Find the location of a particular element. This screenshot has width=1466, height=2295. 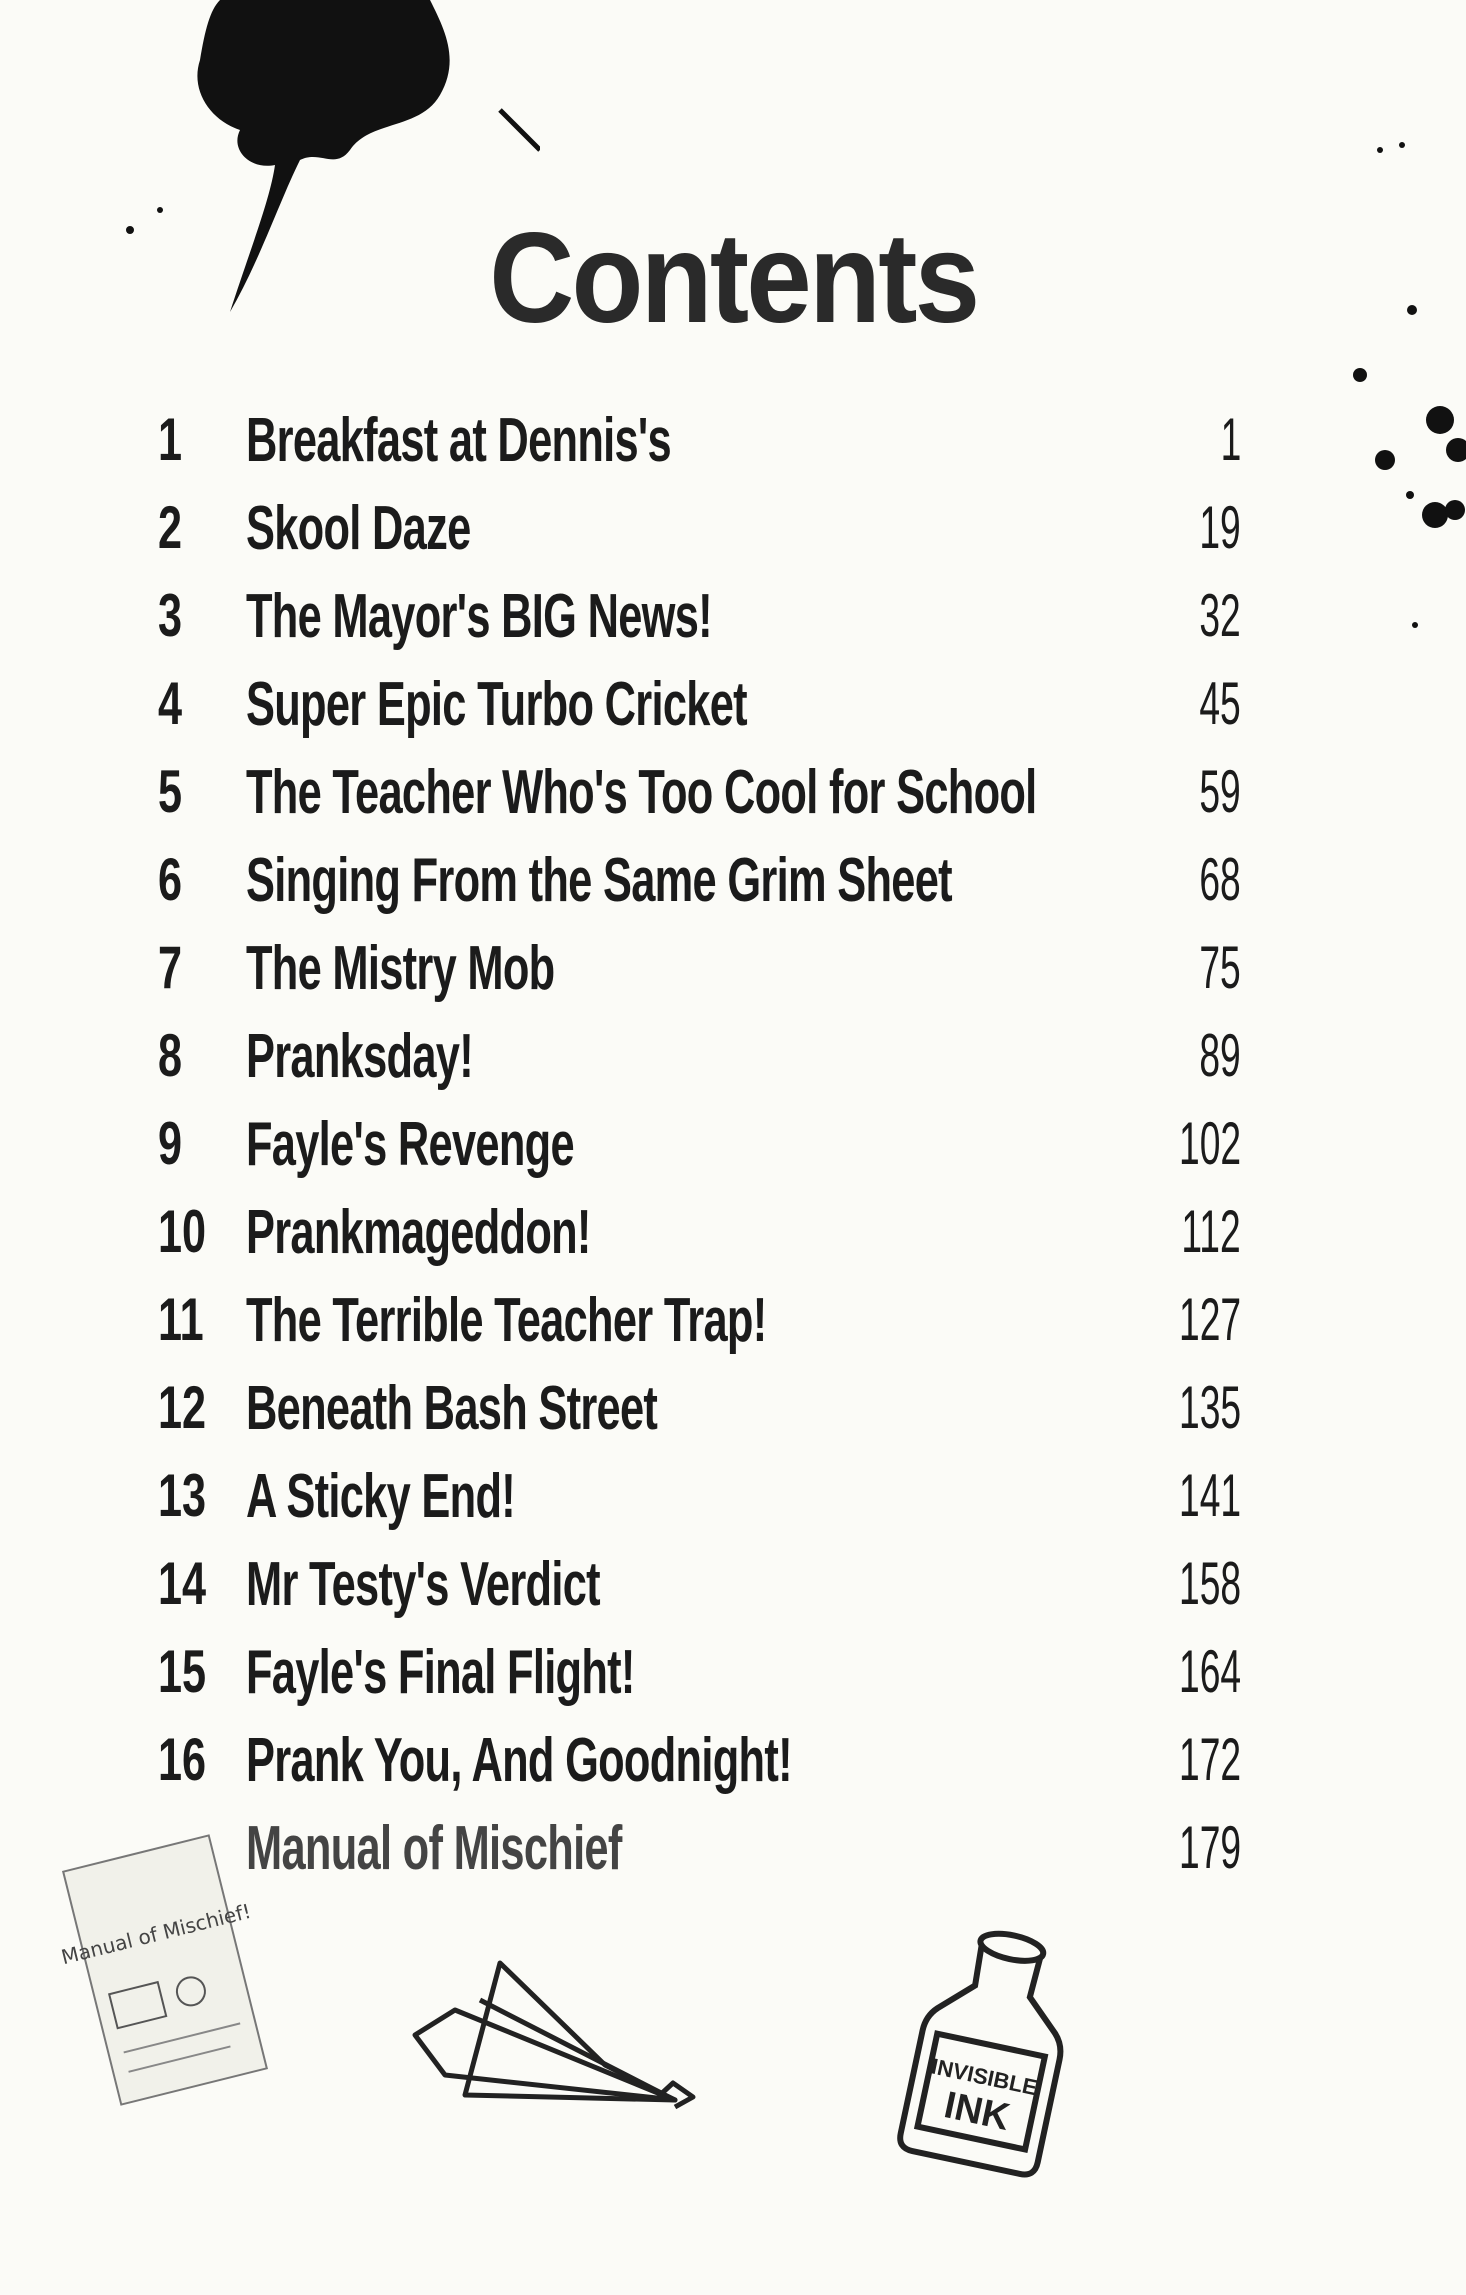

page-number: 68 is located at coordinates (1220, 879).